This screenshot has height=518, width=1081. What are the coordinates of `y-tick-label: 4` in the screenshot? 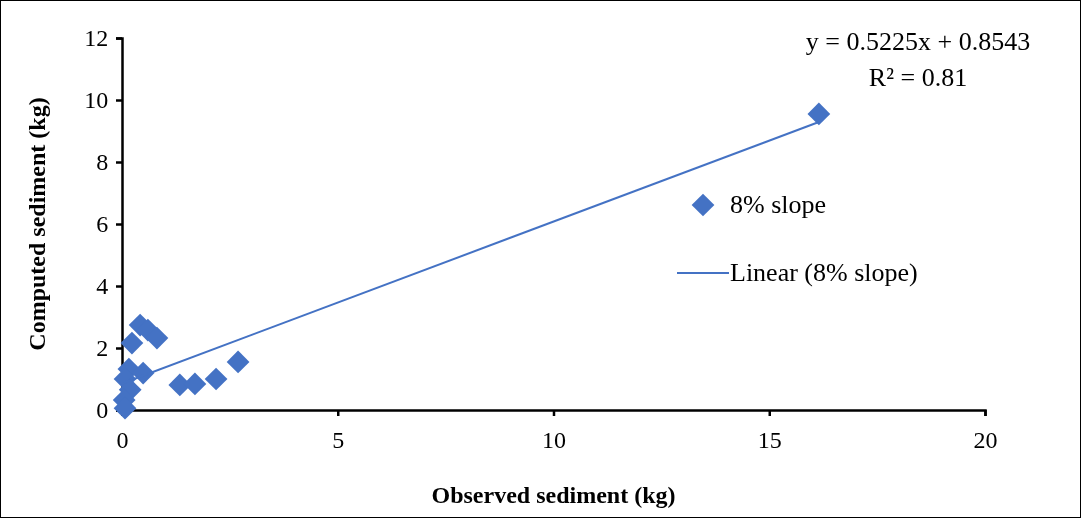 It's located at (102, 286).